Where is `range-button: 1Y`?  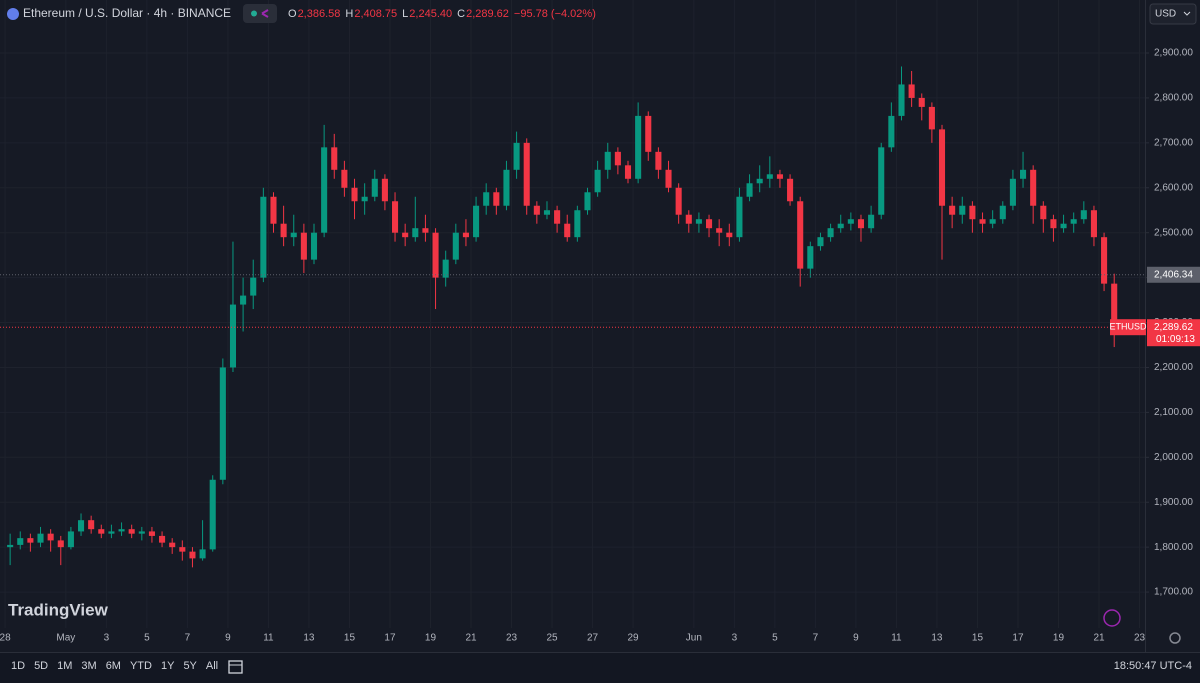
range-button: 1Y is located at coordinates (167, 666).